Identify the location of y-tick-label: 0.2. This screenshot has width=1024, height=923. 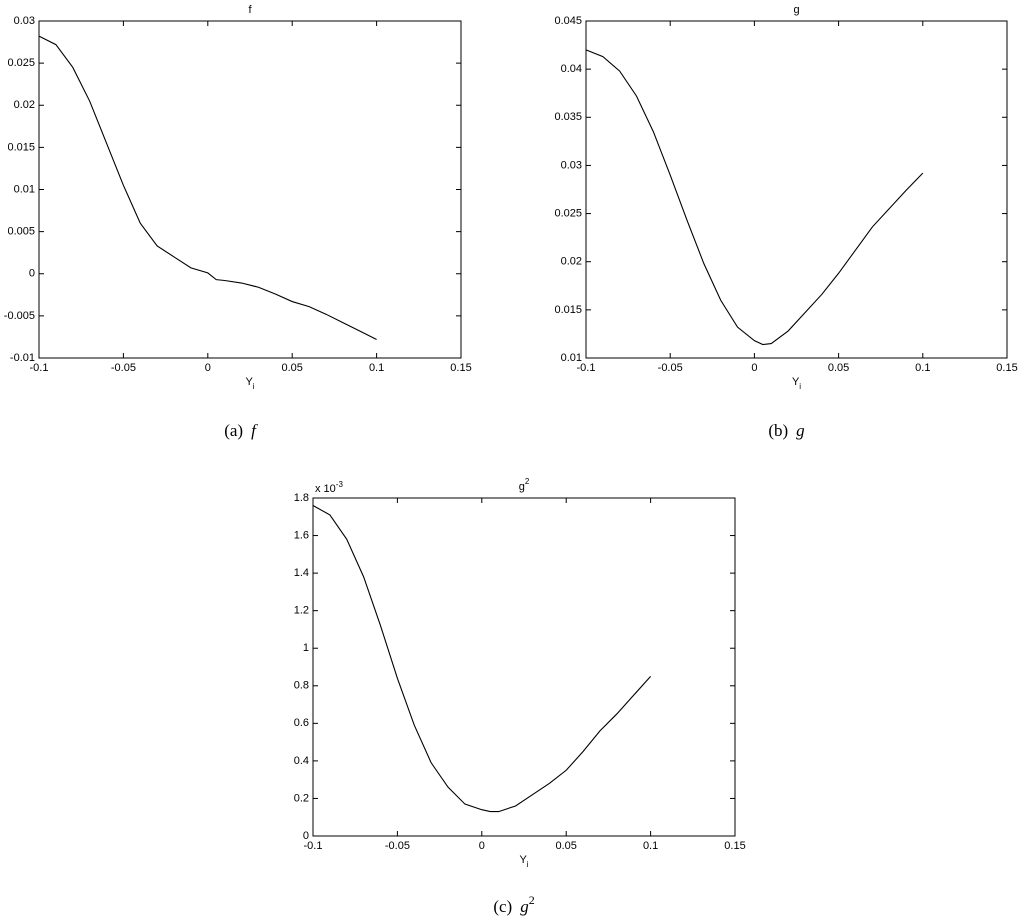
(301, 798).